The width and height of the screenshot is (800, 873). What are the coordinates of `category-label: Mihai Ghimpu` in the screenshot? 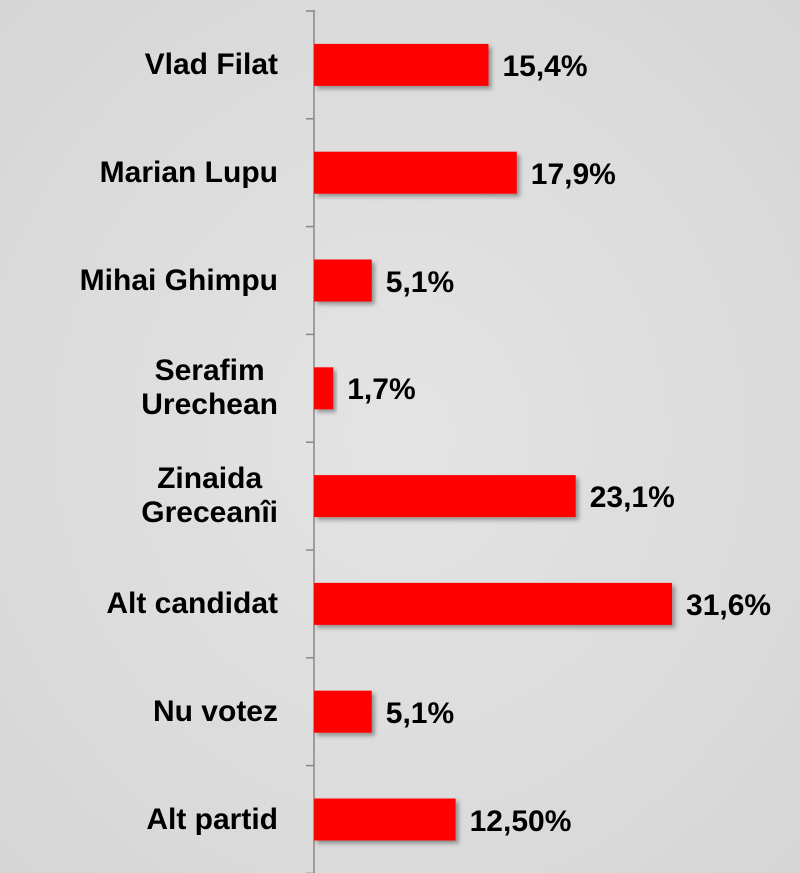 It's located at (178, 280).